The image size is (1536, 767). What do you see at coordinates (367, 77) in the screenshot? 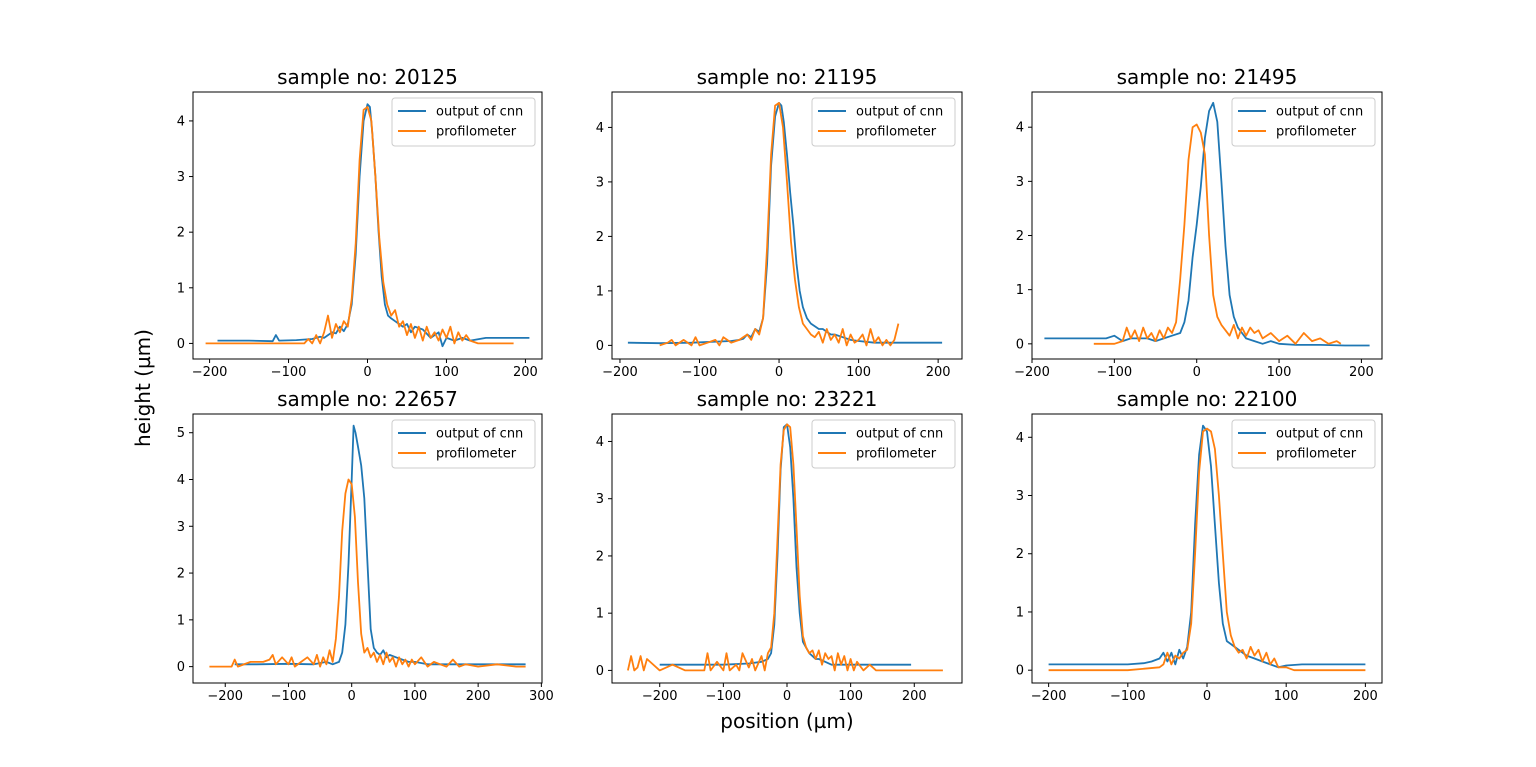
I see `chart-title: sample no: 20125` at bounding box center [367, 77].